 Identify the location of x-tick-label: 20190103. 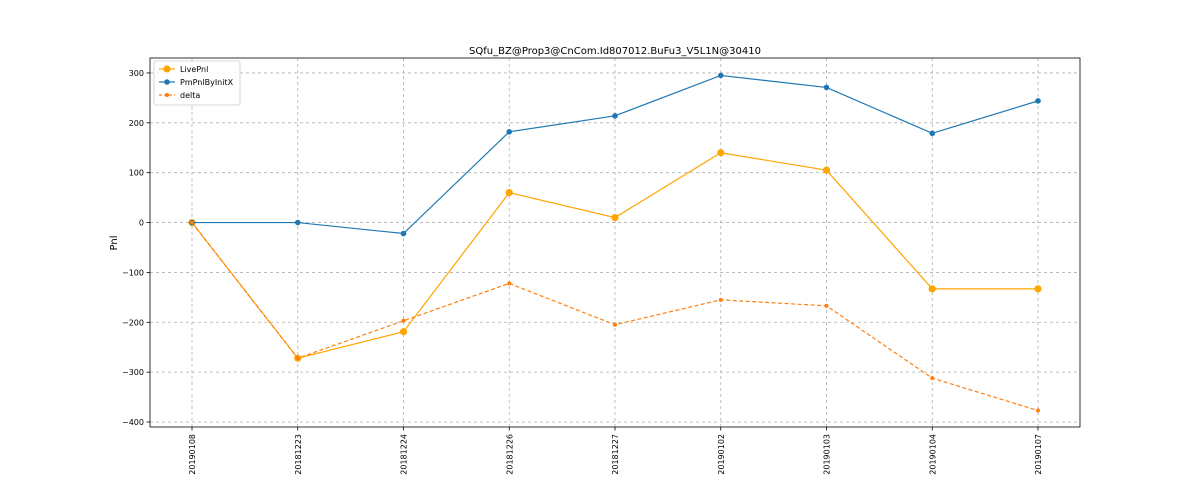
(827, 454).